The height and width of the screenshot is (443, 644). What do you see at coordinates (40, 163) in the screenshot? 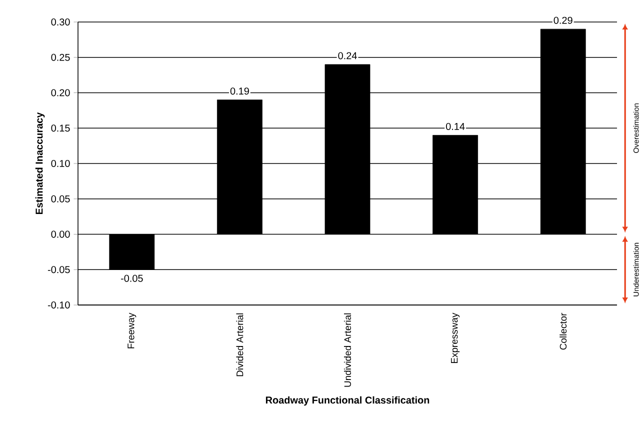
I see `y-axis-title: Estimated Inaccuracy` at bounding box center [40, 163].